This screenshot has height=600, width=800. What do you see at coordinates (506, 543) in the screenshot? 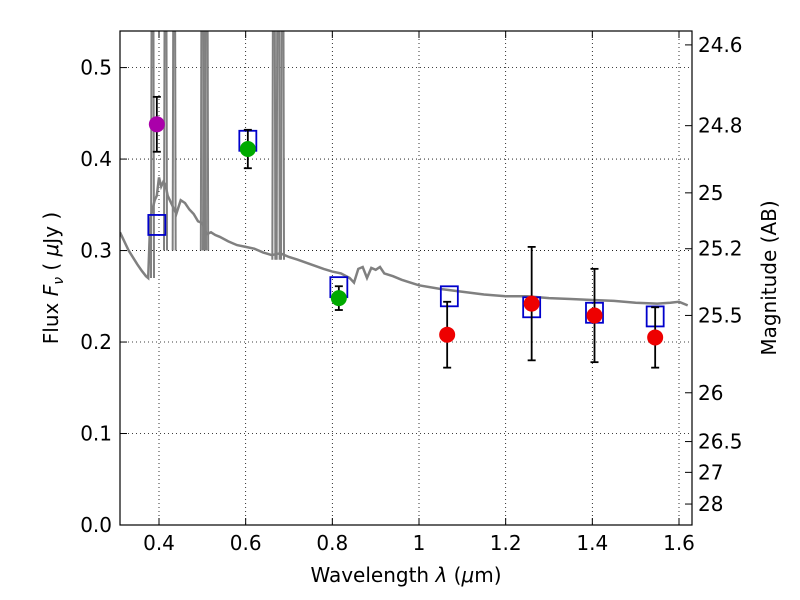
I see `x-tick-label: 1.2` at bounding box center [506, 543].